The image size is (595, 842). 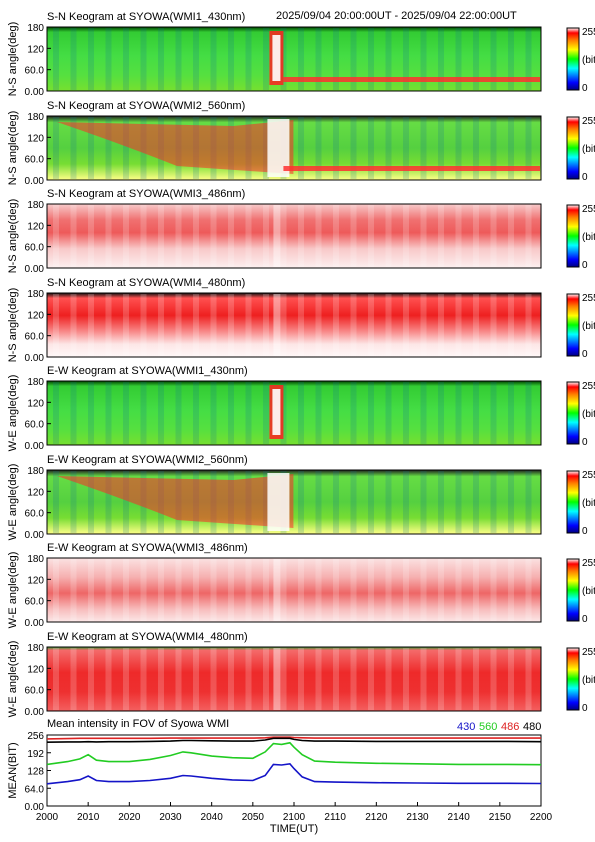 What do you see at coordinates (35, 754) in the screenshot?
I see `y-tick-label: 192` at bounding box center [35, 754].